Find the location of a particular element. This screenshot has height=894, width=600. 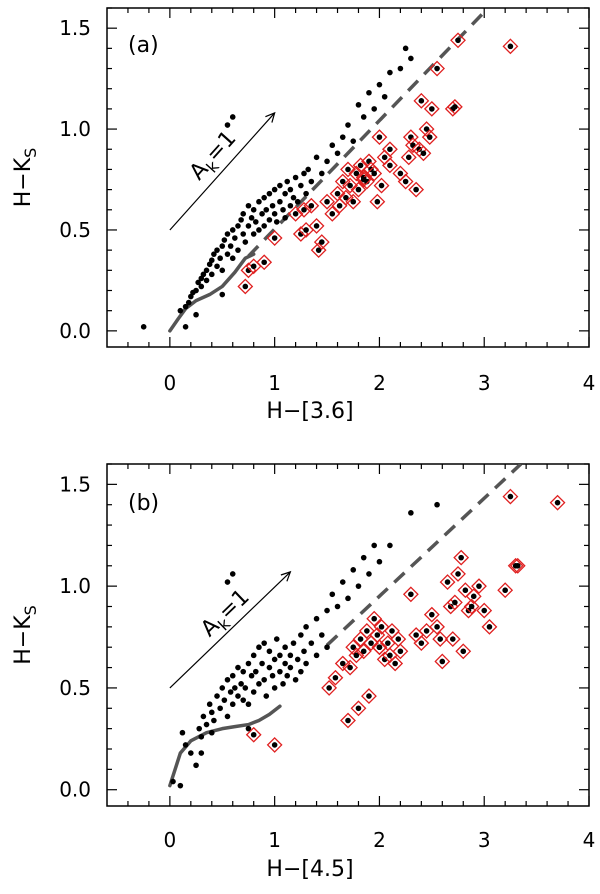

intrinsic-locus is located at coordinates (212, 292).